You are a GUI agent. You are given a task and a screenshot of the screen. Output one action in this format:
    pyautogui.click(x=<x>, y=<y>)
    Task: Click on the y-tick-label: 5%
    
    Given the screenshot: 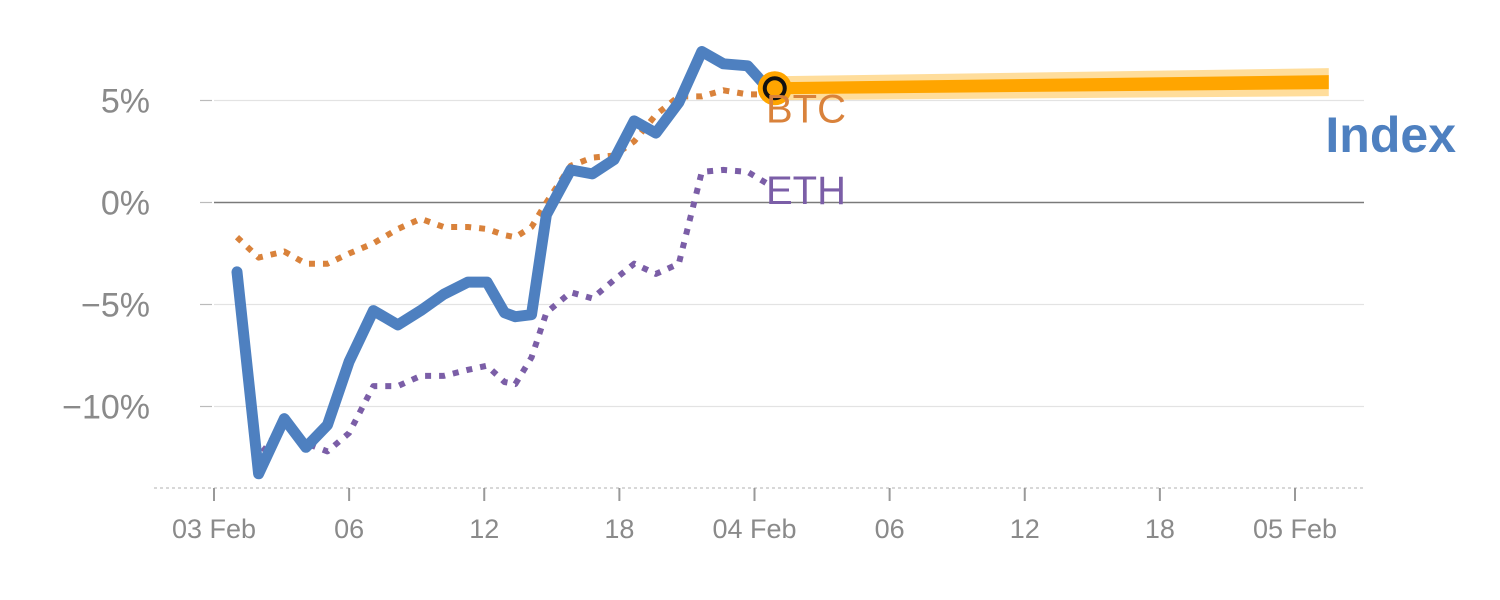 What is the action you would take?
    pyautogui.click(x=125, y=102)
    